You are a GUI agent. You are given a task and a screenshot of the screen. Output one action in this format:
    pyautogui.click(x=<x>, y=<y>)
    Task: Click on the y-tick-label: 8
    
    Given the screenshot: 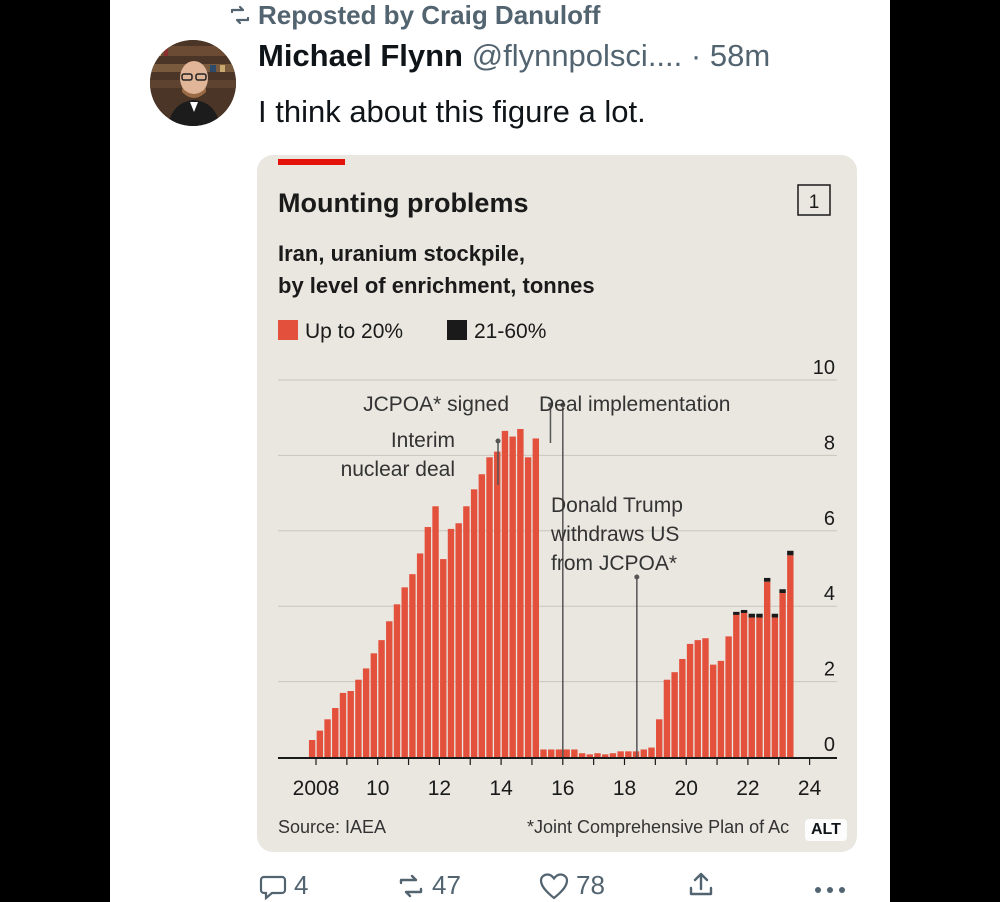 What is the action you would take?
    pyautogui.click(x=829, y=443)
    